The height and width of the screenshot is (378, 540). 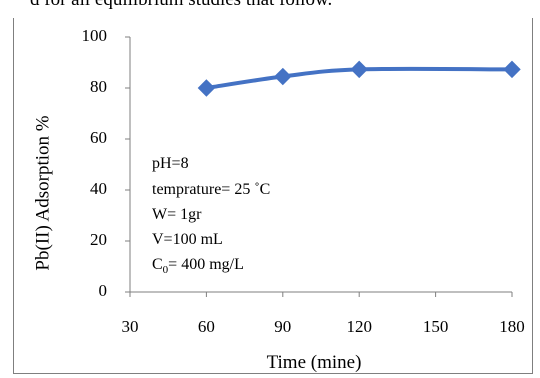 What do you see at coordinates (98, 188) in the screenshot?
I see `y-tick-label: 40` at bounding box center [98, 188].